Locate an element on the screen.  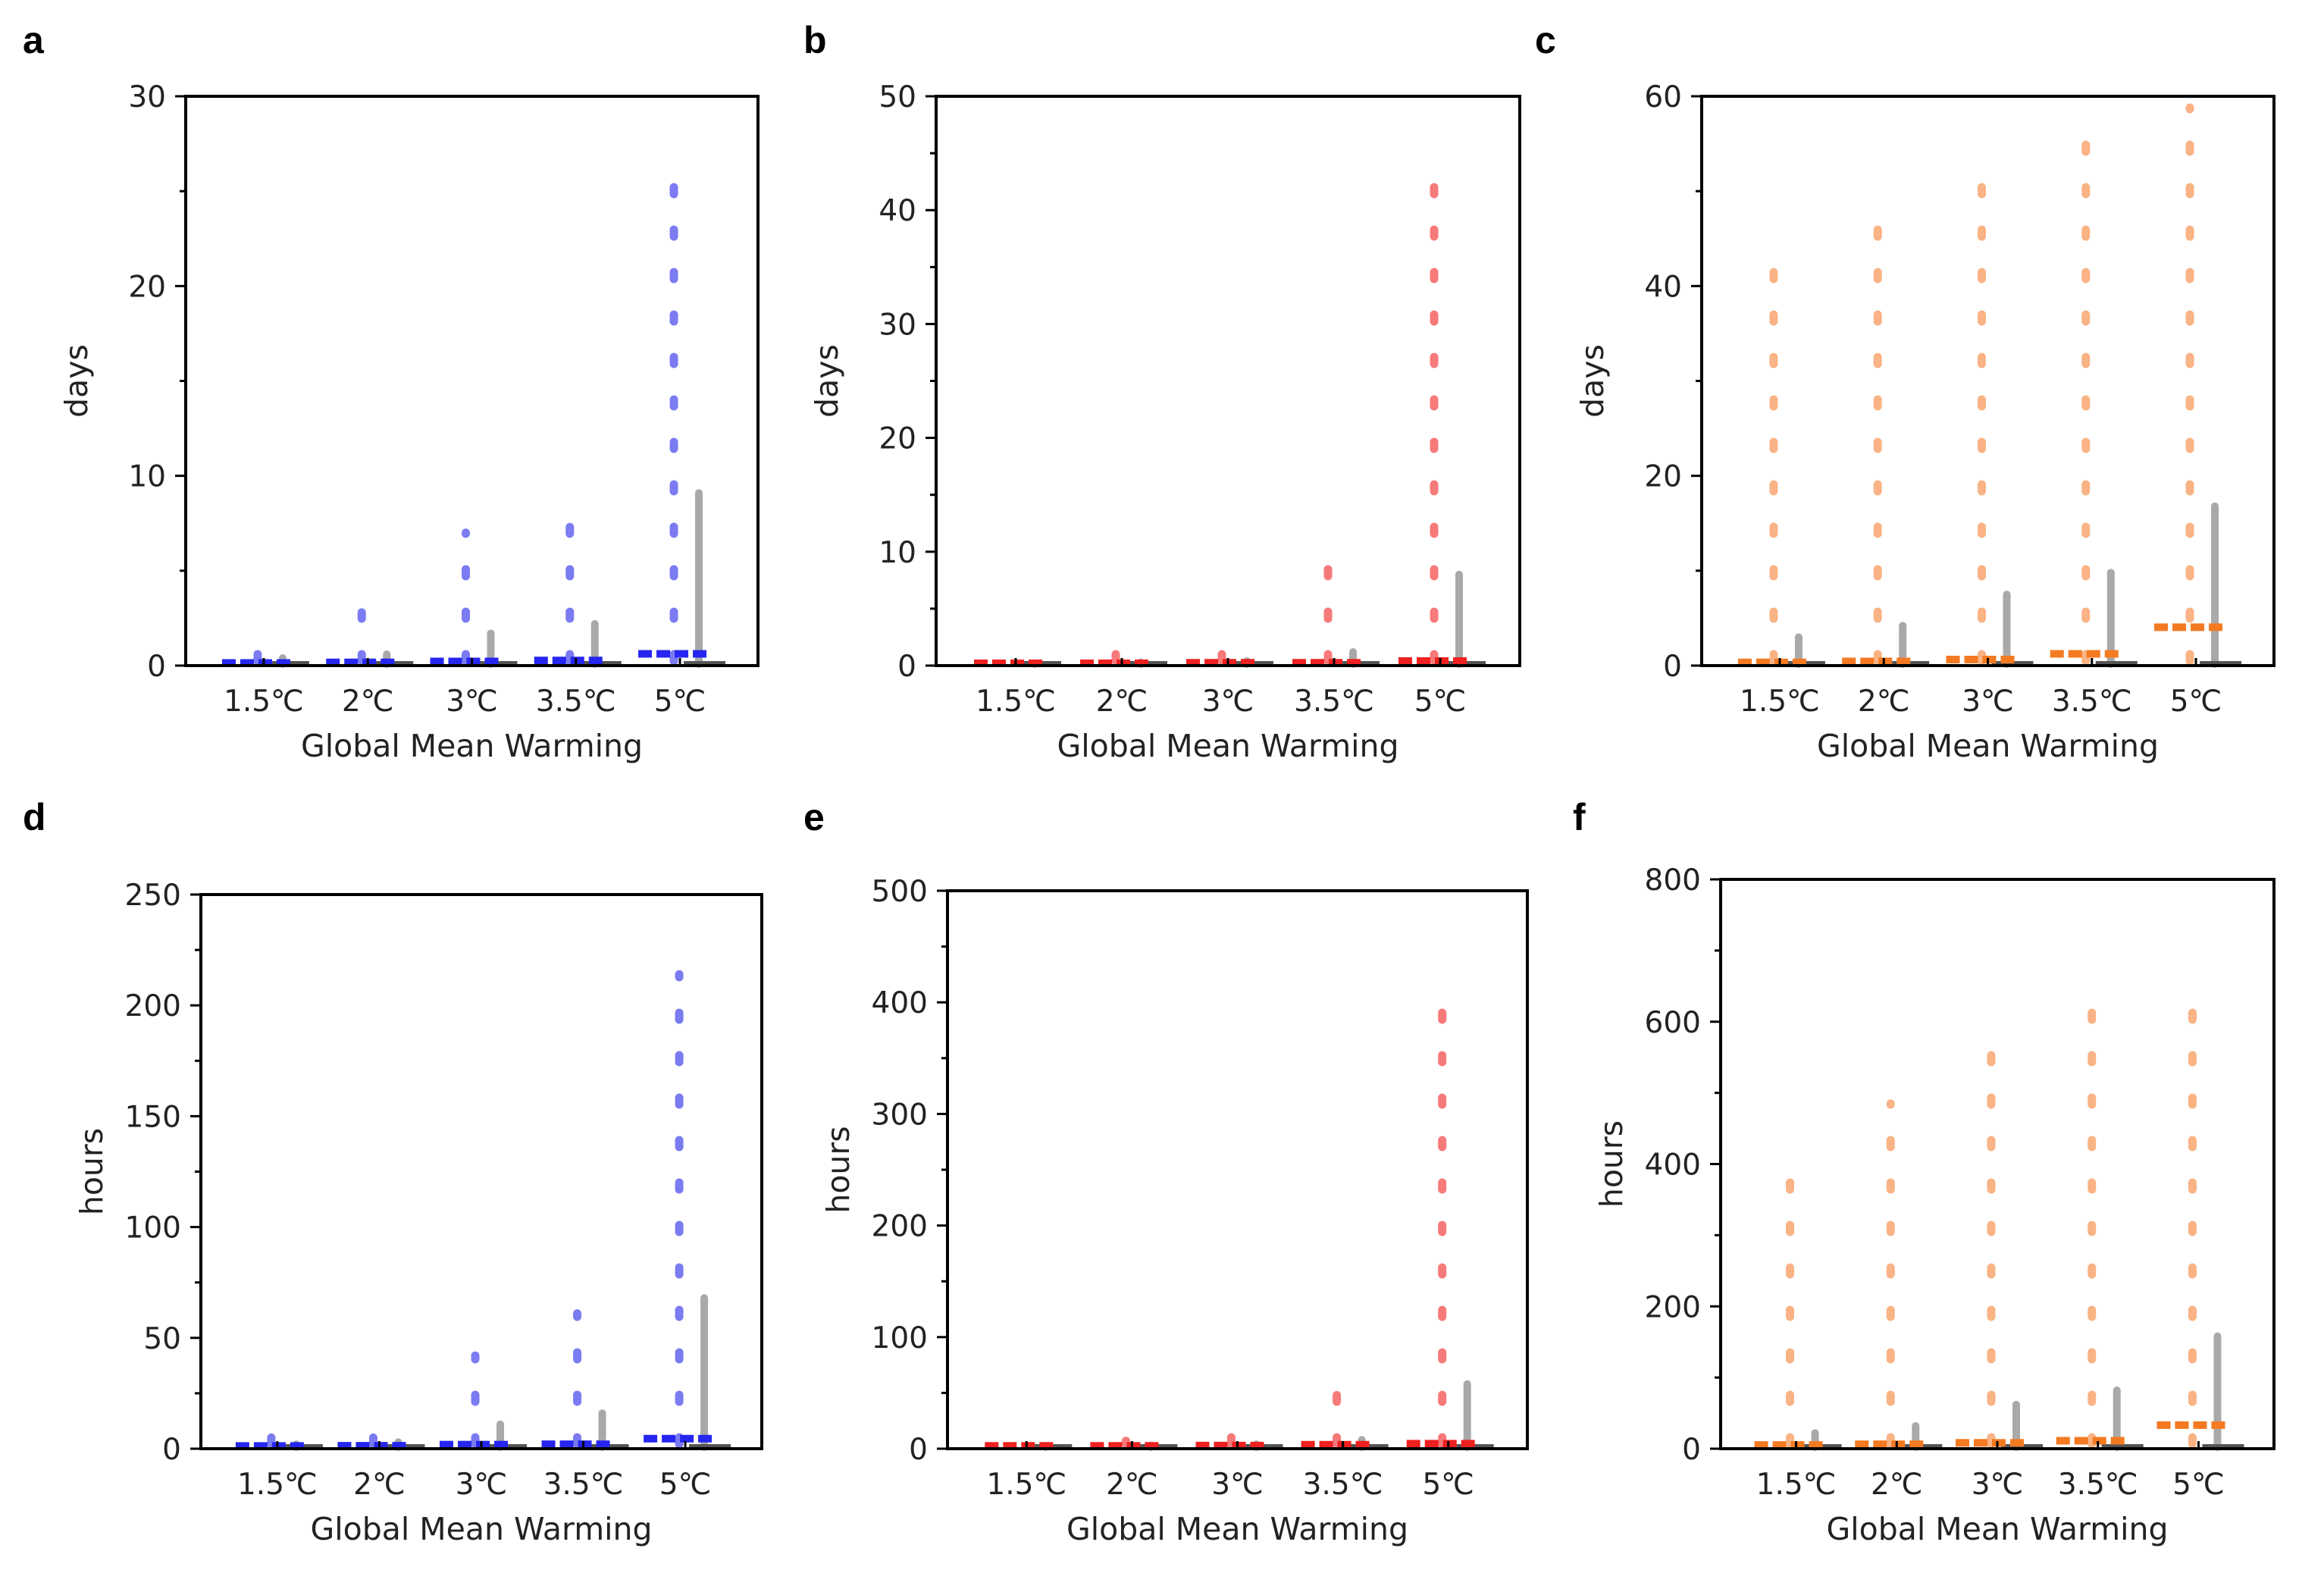
y-tick-label: 150 is located at coordinates (153, 1117).